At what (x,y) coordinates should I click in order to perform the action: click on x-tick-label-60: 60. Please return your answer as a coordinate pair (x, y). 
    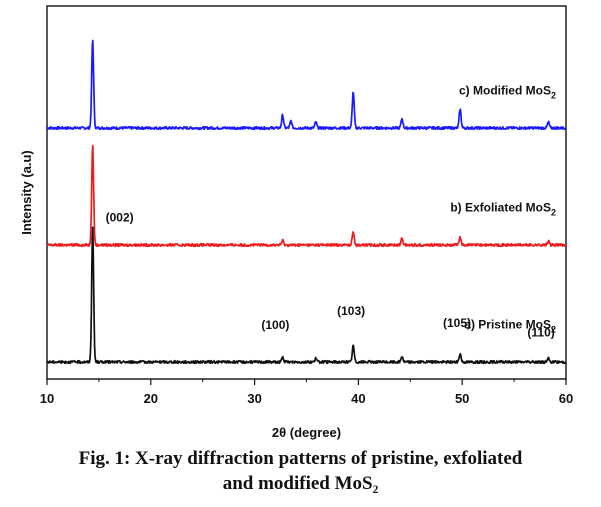
    Looking at the image, I should click on (566, 398).